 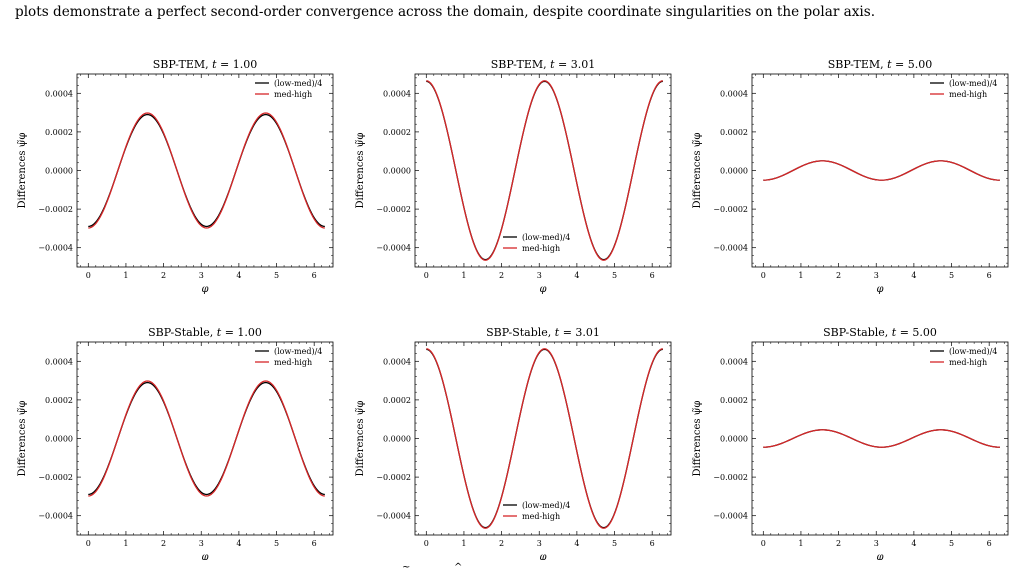 I want to click on panel-title: SBP-TEM, t = 3.01, so click(x=543, y=64).